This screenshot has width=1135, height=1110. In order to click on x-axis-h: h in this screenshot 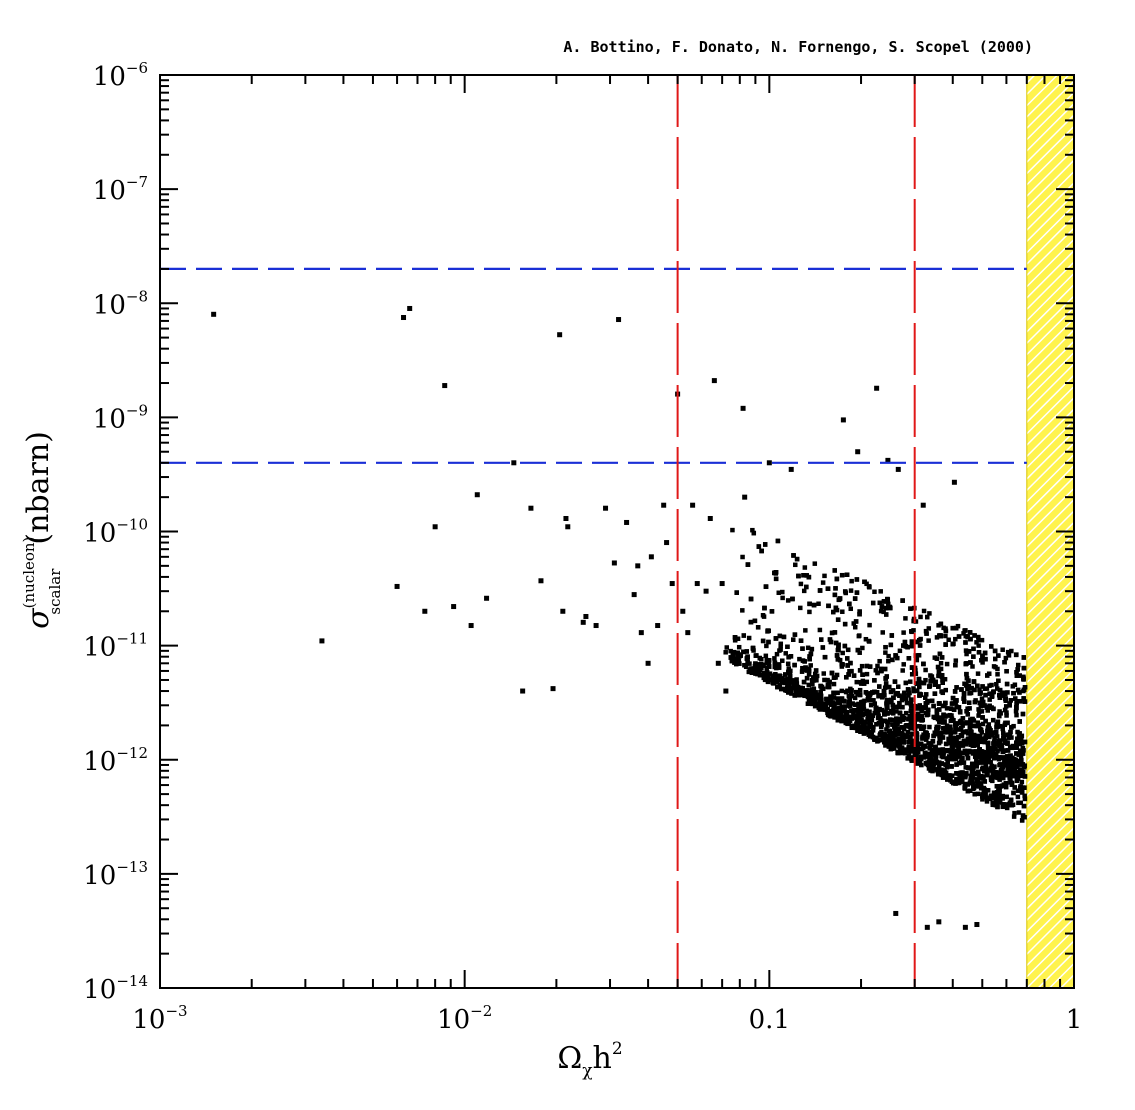, I will do `click(602, 1058)`.